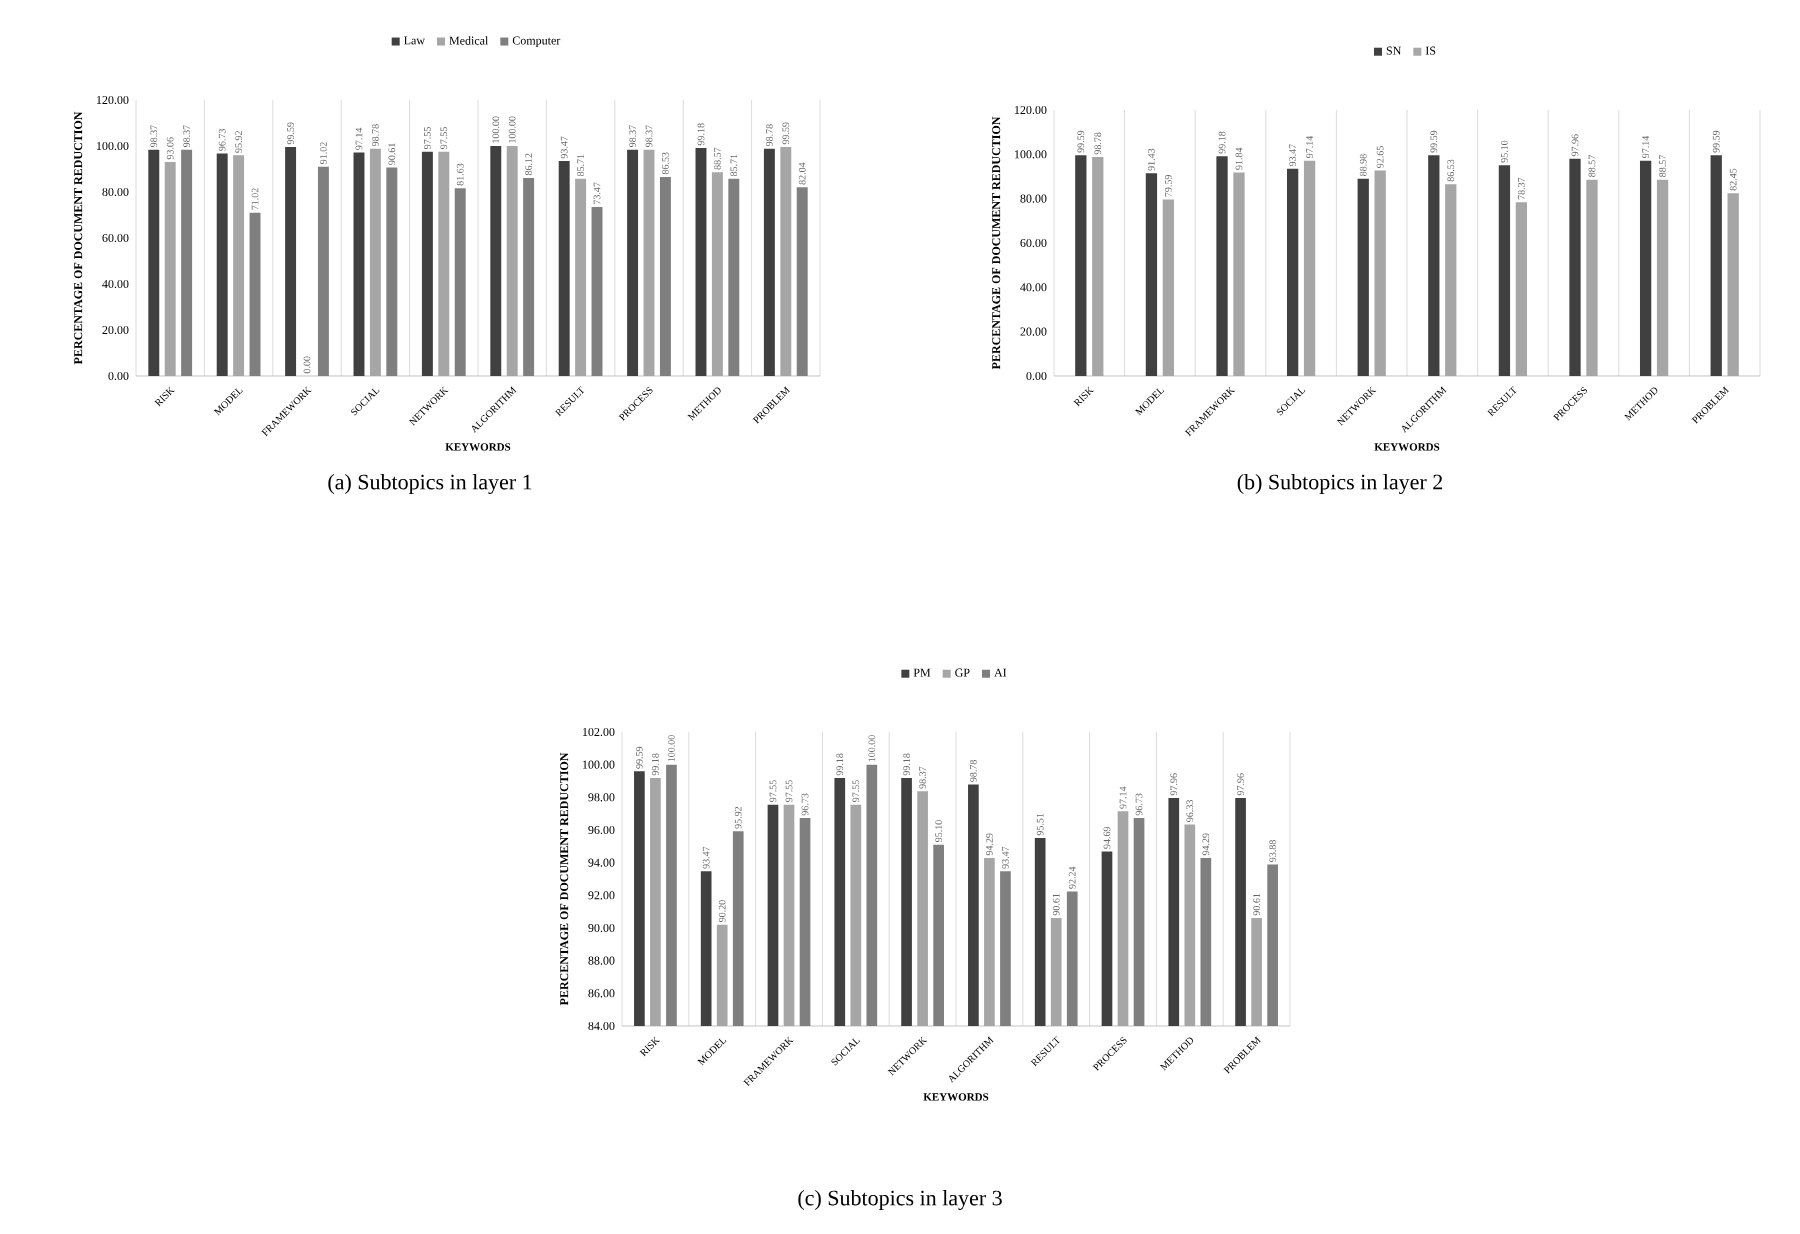 The image size is (1800, 1234). Describe the element at coordinates (900, 1200) in the screenshot. I see `text: (c) Subtopics in layer 3` at that location.